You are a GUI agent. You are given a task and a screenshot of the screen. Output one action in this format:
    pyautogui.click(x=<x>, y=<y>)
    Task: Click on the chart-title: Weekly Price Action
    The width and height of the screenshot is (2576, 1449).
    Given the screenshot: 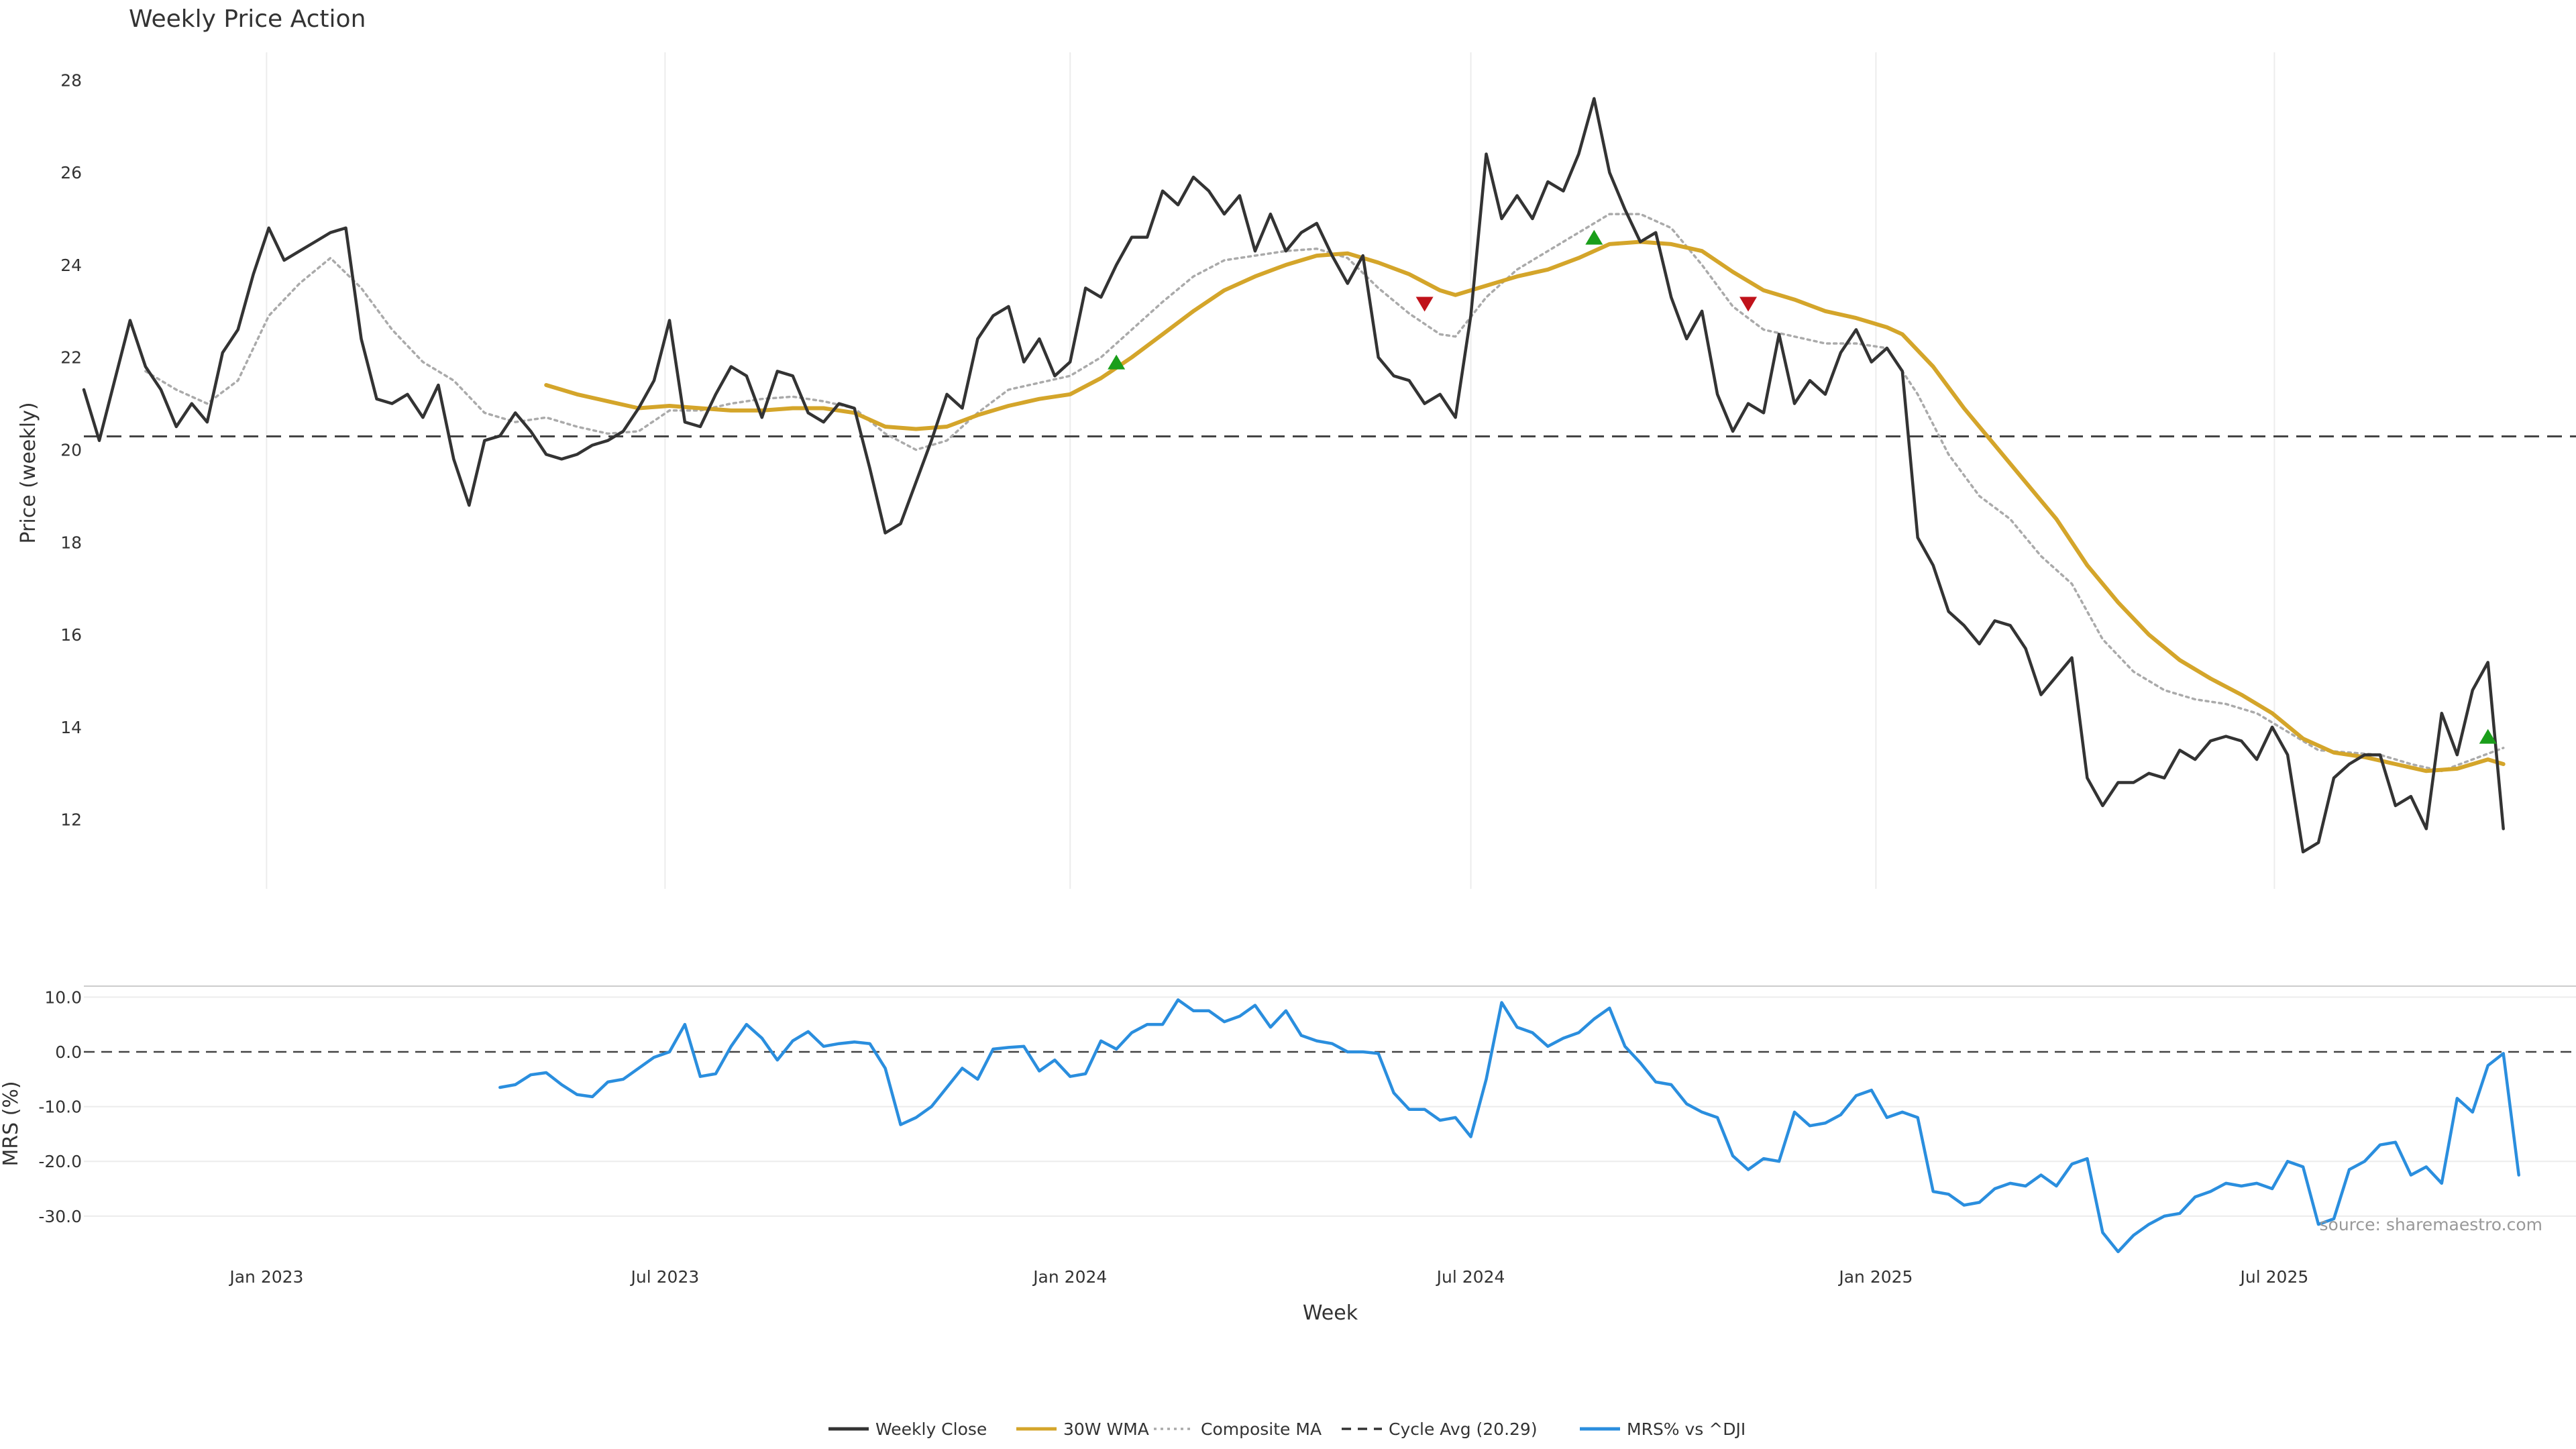 What is the action you would take?
    pyautogui.click(x=247, y=19)
    